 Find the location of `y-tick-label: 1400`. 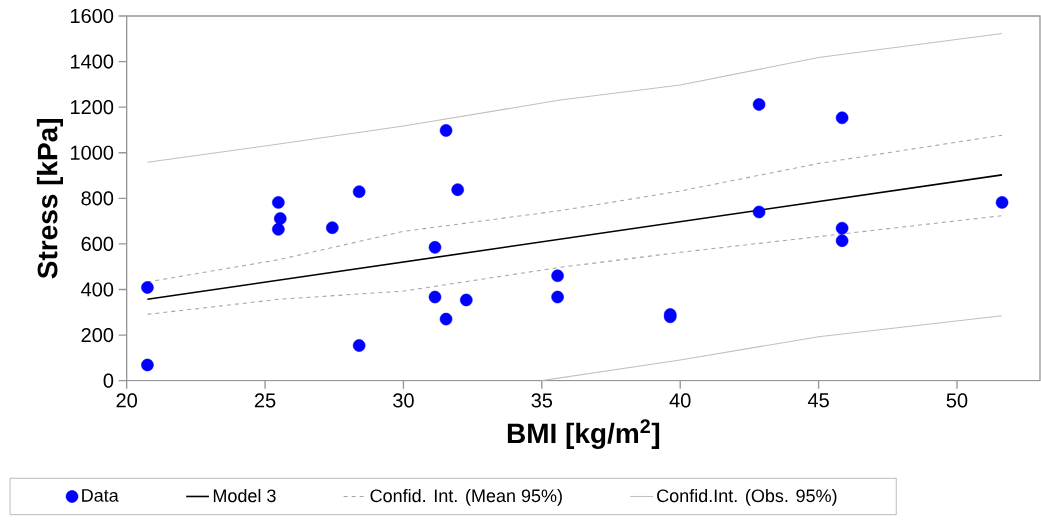

y-tick-label: 1400 is located at coordinates (92, 61).